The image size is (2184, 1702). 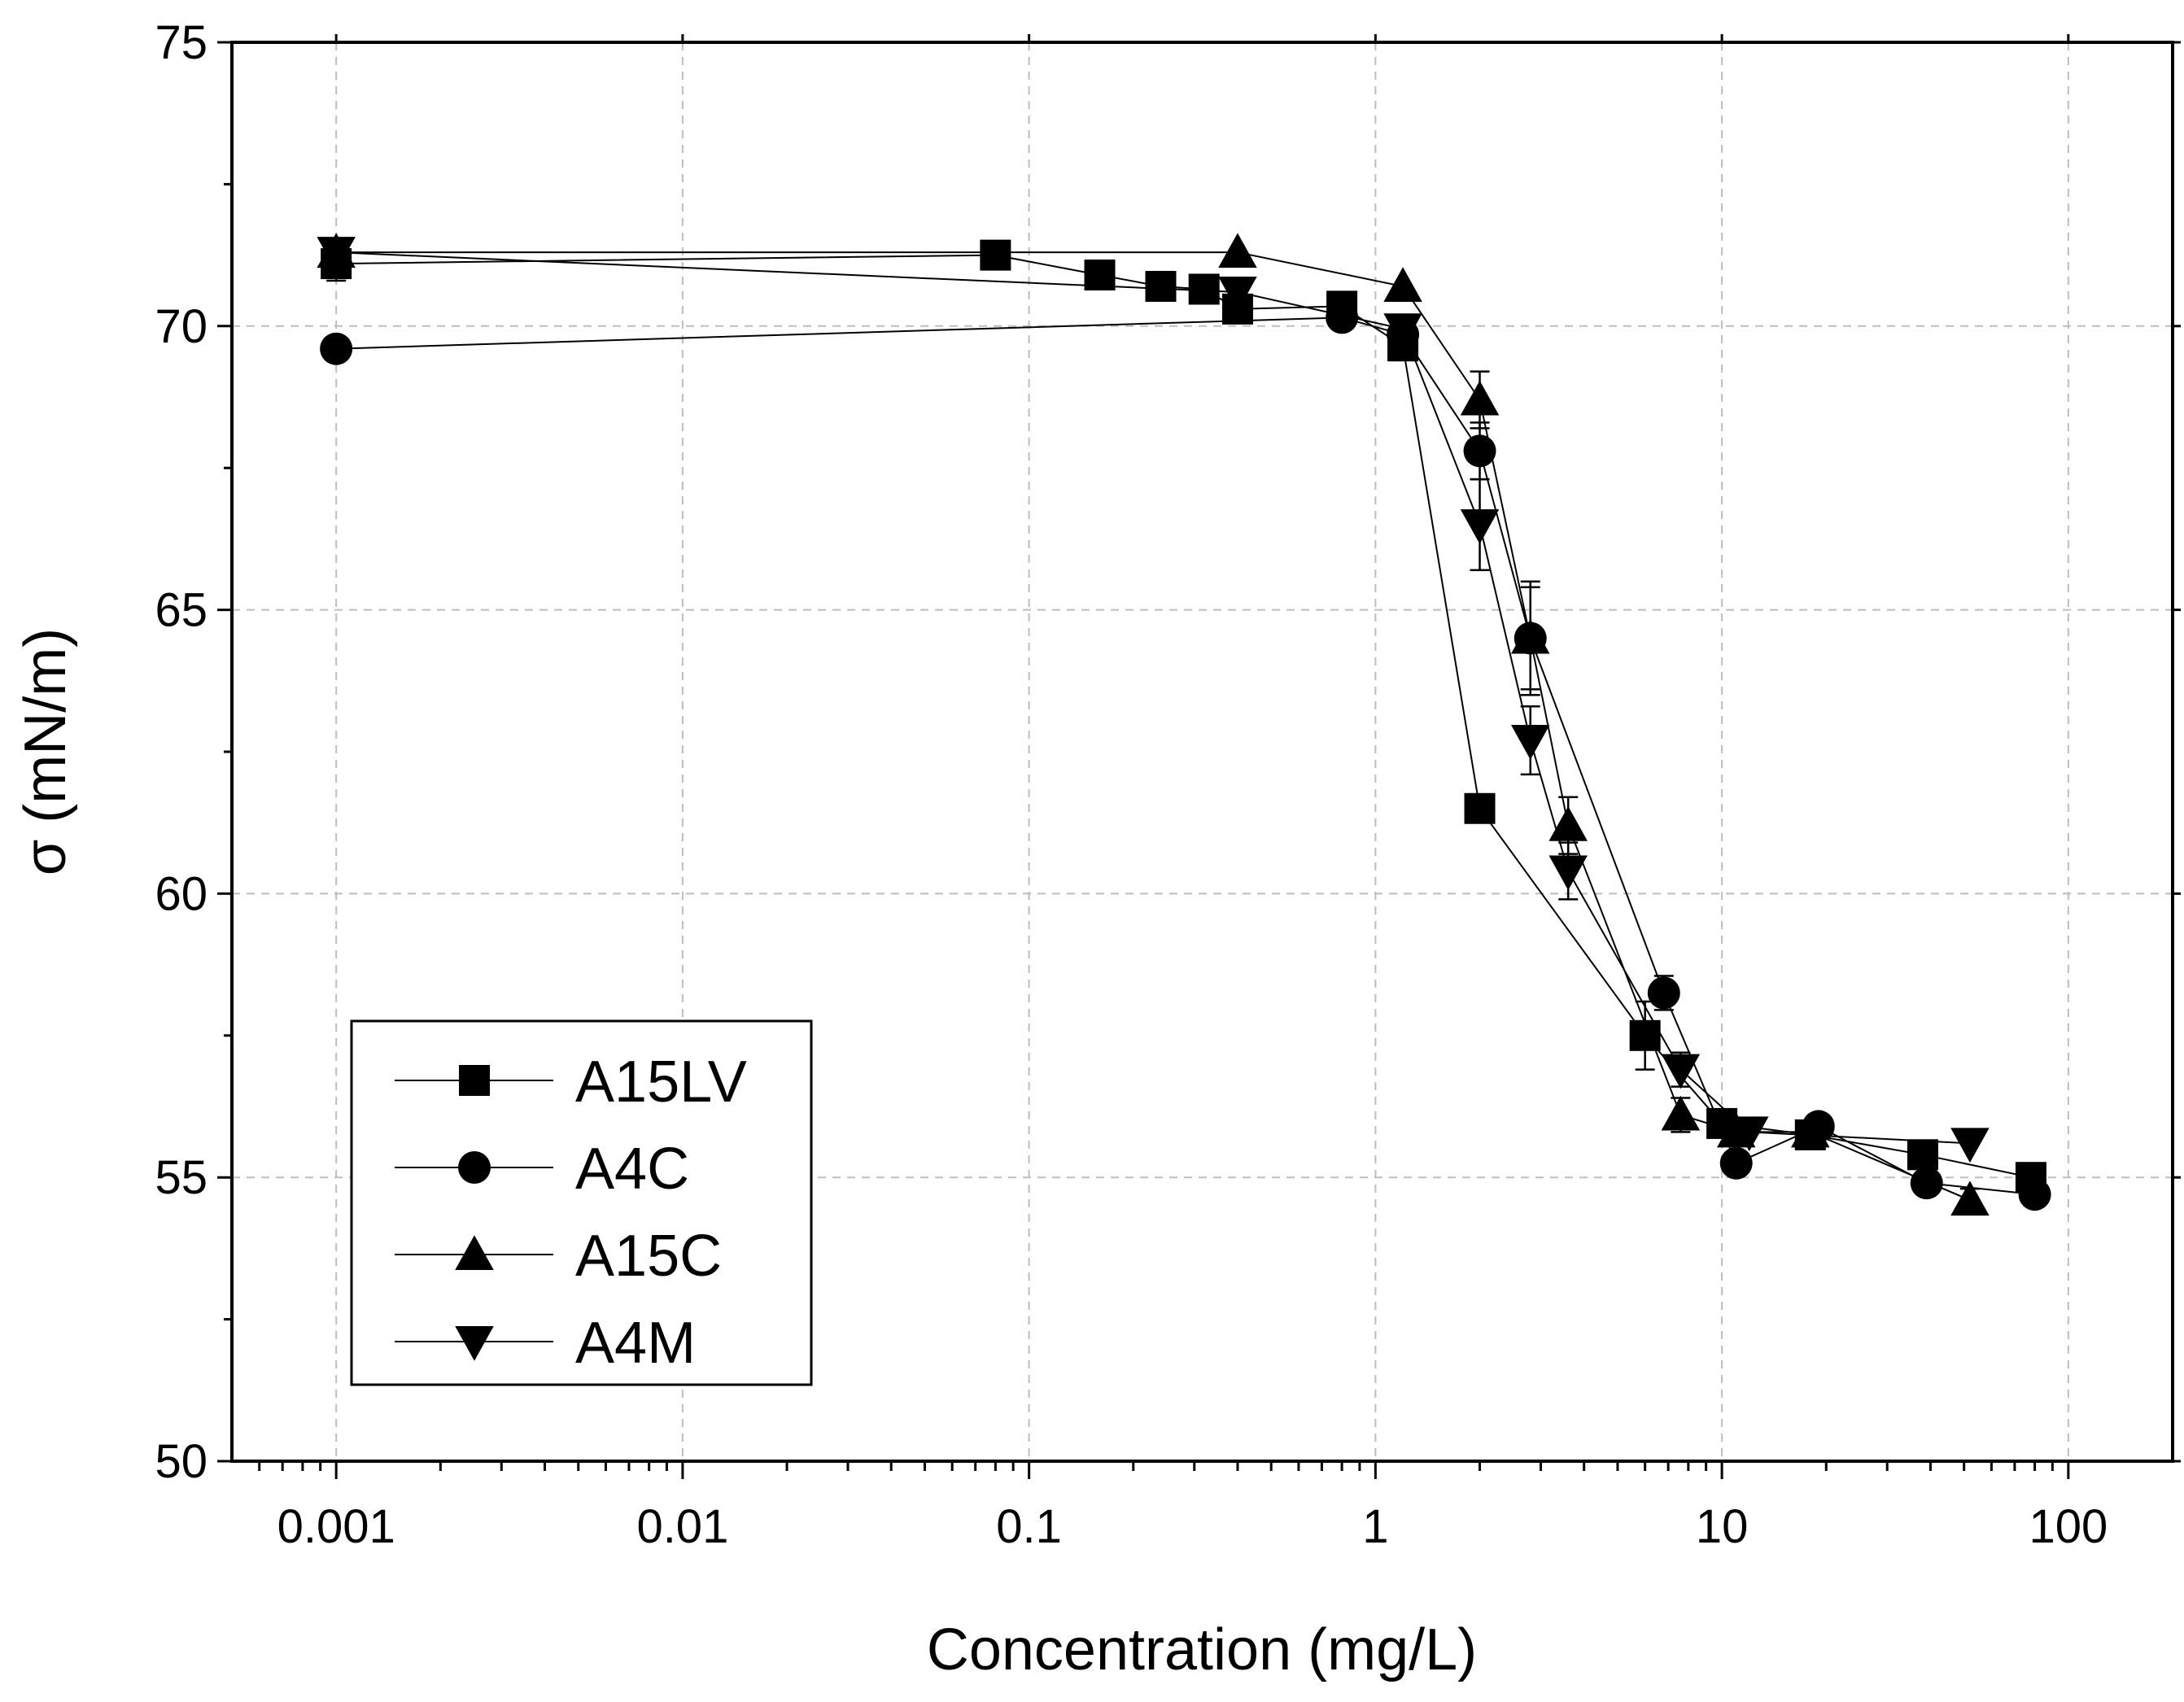 What do you see at coordinates (632, 1170) in the screenshot?
I see `legend-label: A4C` at bounding box center [632, 1170].